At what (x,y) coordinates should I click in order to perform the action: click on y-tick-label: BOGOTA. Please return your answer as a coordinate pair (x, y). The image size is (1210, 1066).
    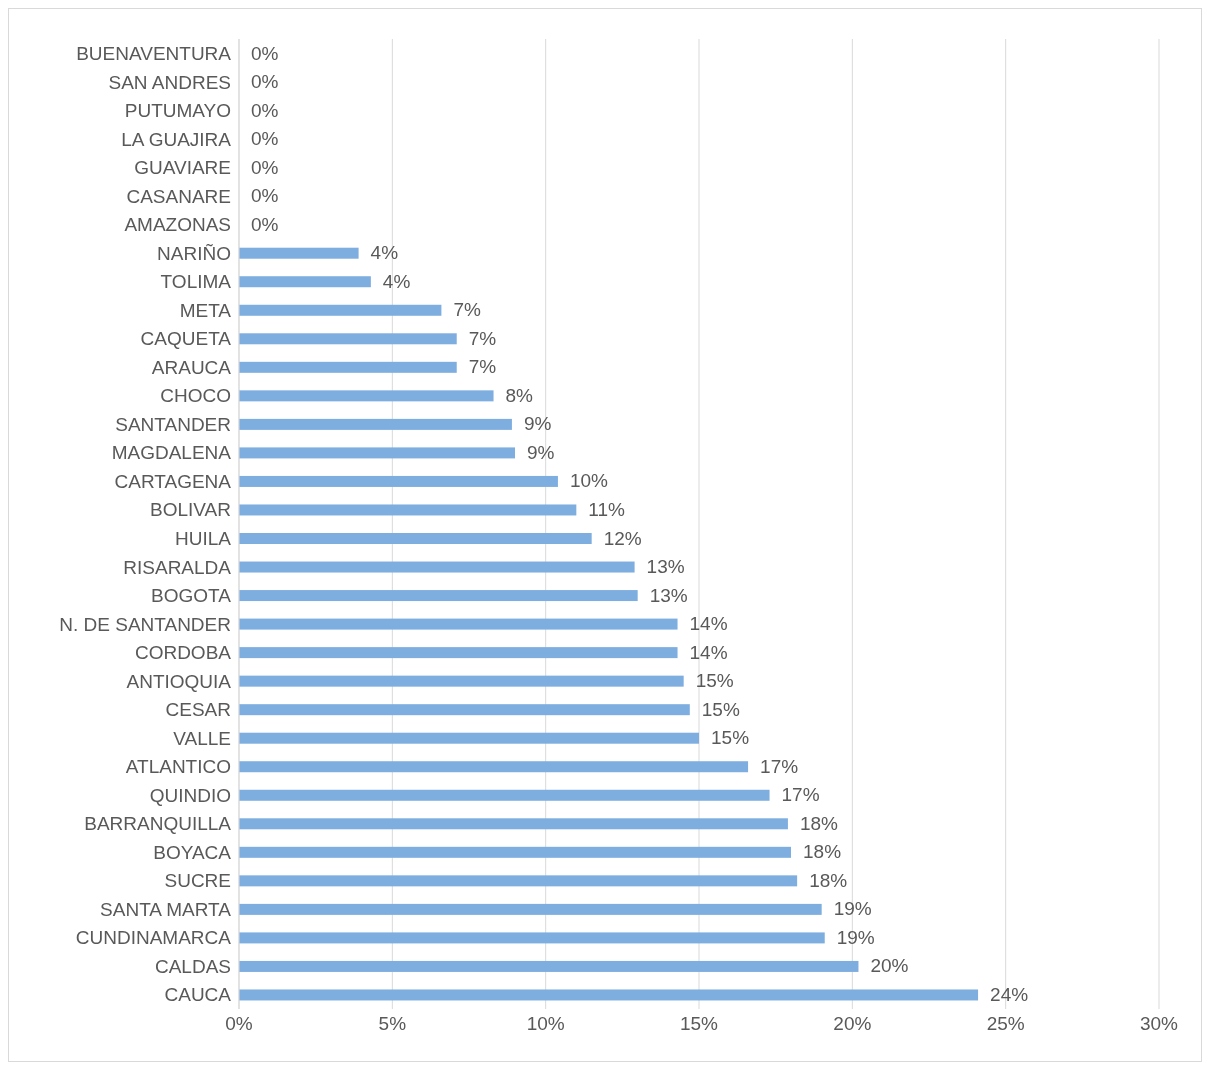
    Looking at the image, I should click on (191, 596).